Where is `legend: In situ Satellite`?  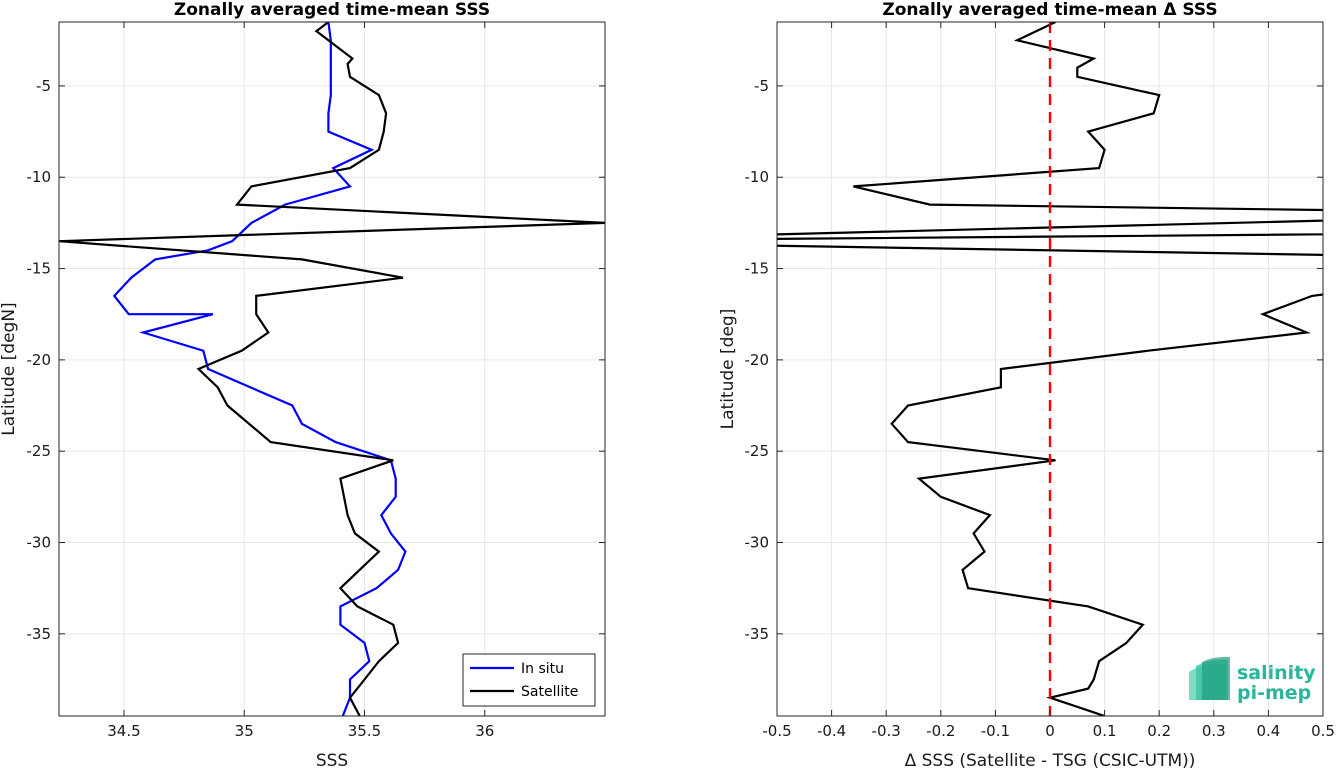
legend: In situ Satellite is located at coordinates (529, 680).